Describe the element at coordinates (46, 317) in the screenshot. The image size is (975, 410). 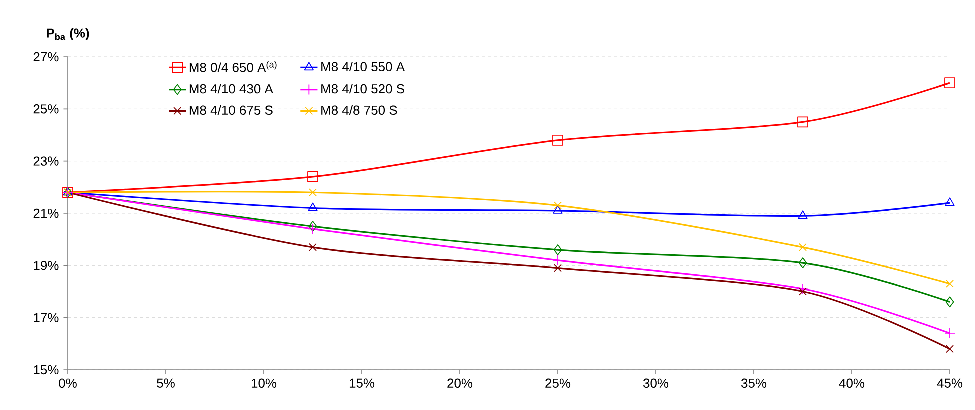
I see `y-tick-label: 17%` at that location.